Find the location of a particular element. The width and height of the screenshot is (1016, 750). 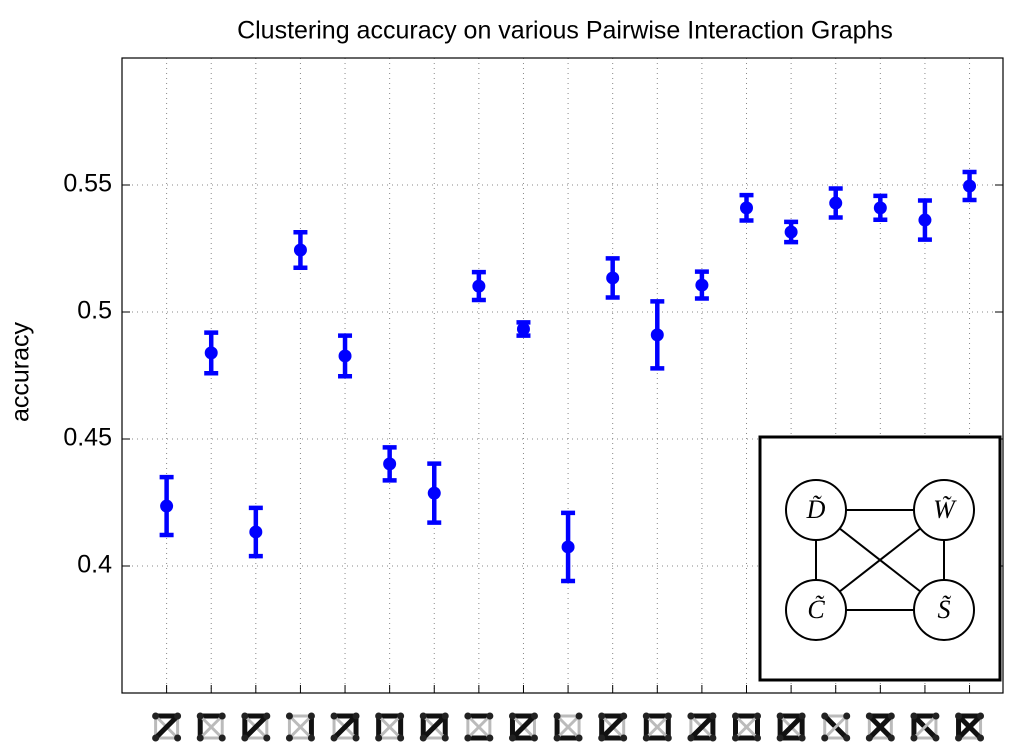

inset-node-label: S̃ is located at coordinates (945, 609).